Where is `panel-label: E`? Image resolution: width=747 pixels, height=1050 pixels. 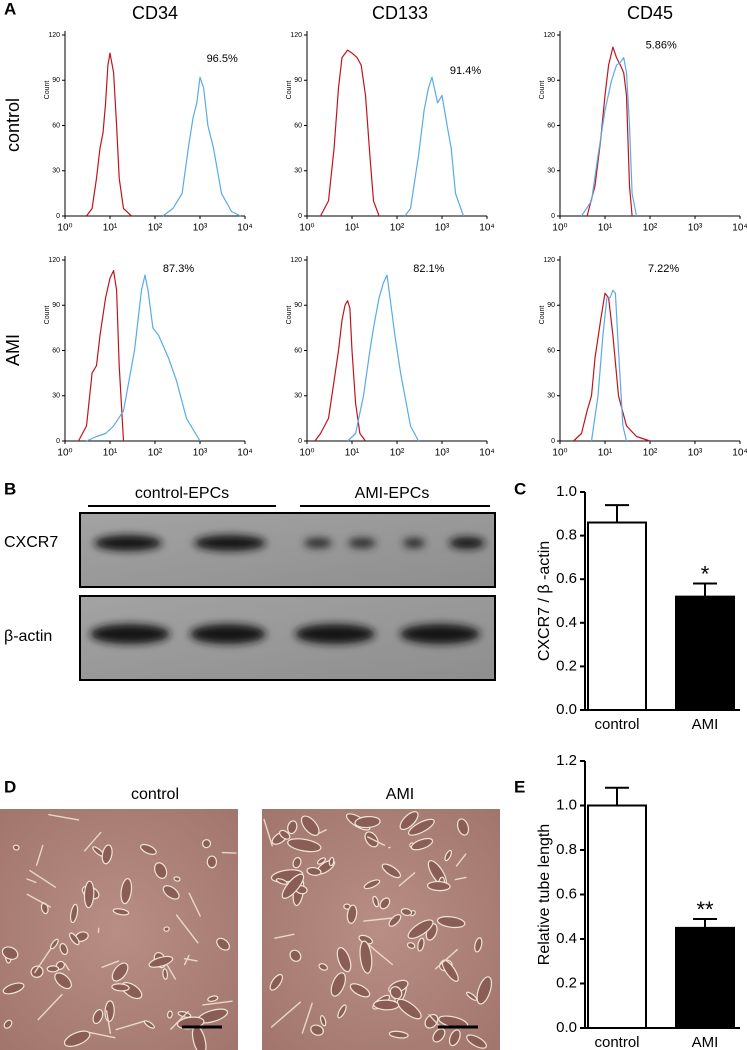
panel-label: E is located at coordinates (519, 786).